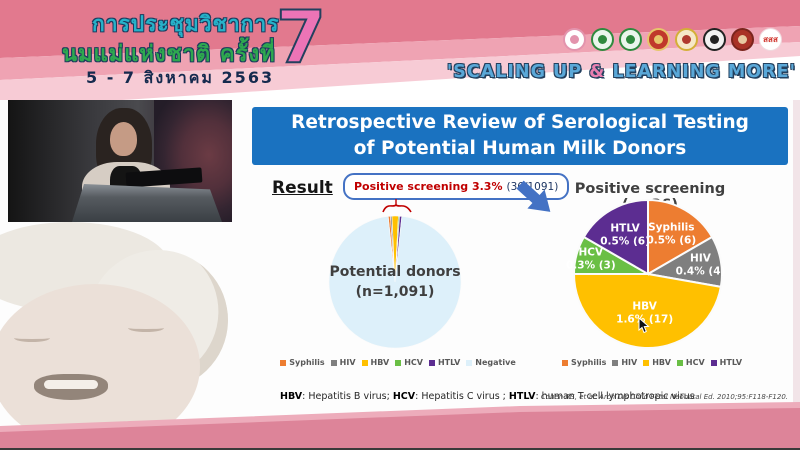  I want to click on edition-number: 7, so click(301, 39).